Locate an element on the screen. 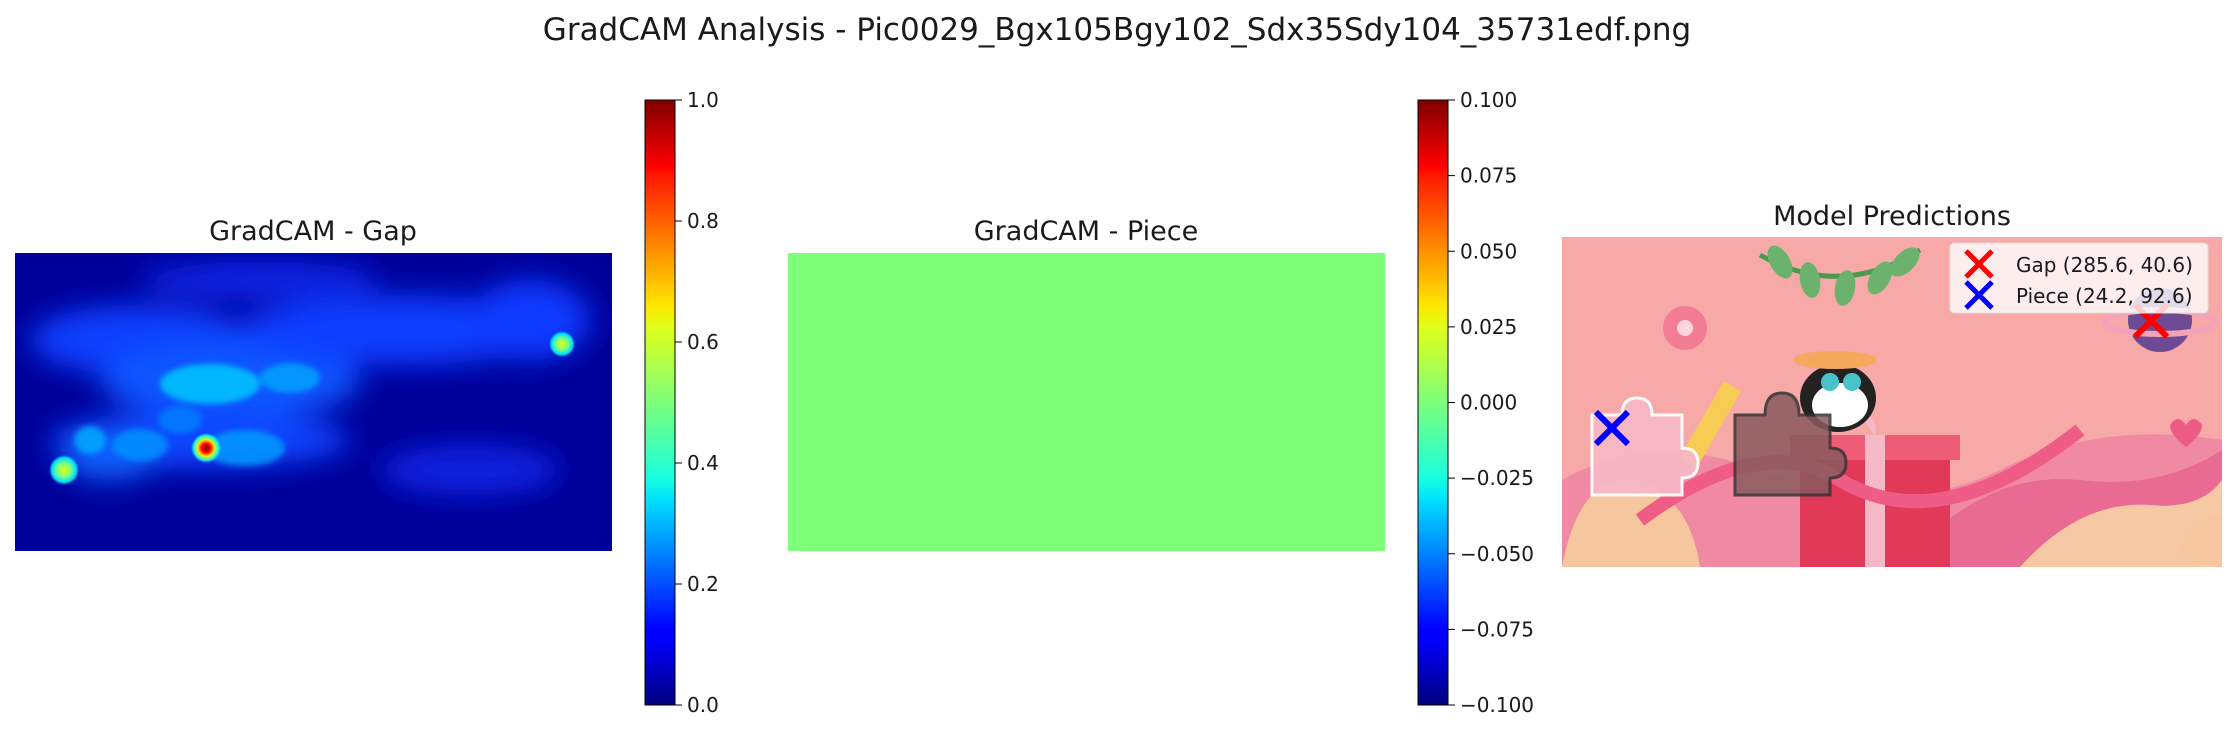 The image size is (2235, 732). gap-colorbar-tick-label: 1.0 is located at coordinates (703, 100).